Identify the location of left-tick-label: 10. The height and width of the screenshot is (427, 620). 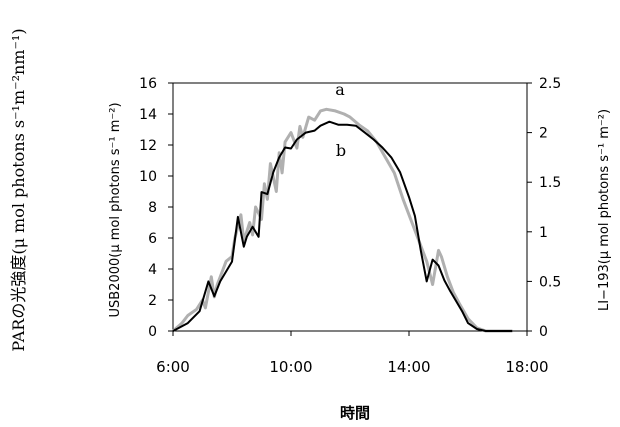
(148, 177).